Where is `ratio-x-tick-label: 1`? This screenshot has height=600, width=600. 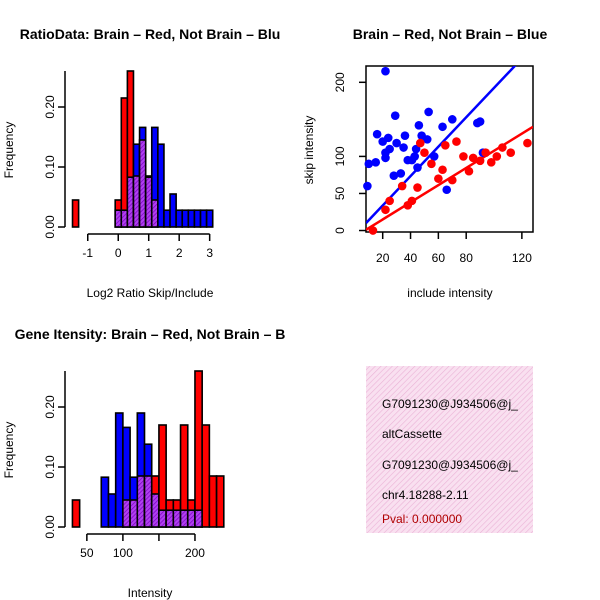 ratio-x-tick-label: 1 is located at coordinates (148, 253).